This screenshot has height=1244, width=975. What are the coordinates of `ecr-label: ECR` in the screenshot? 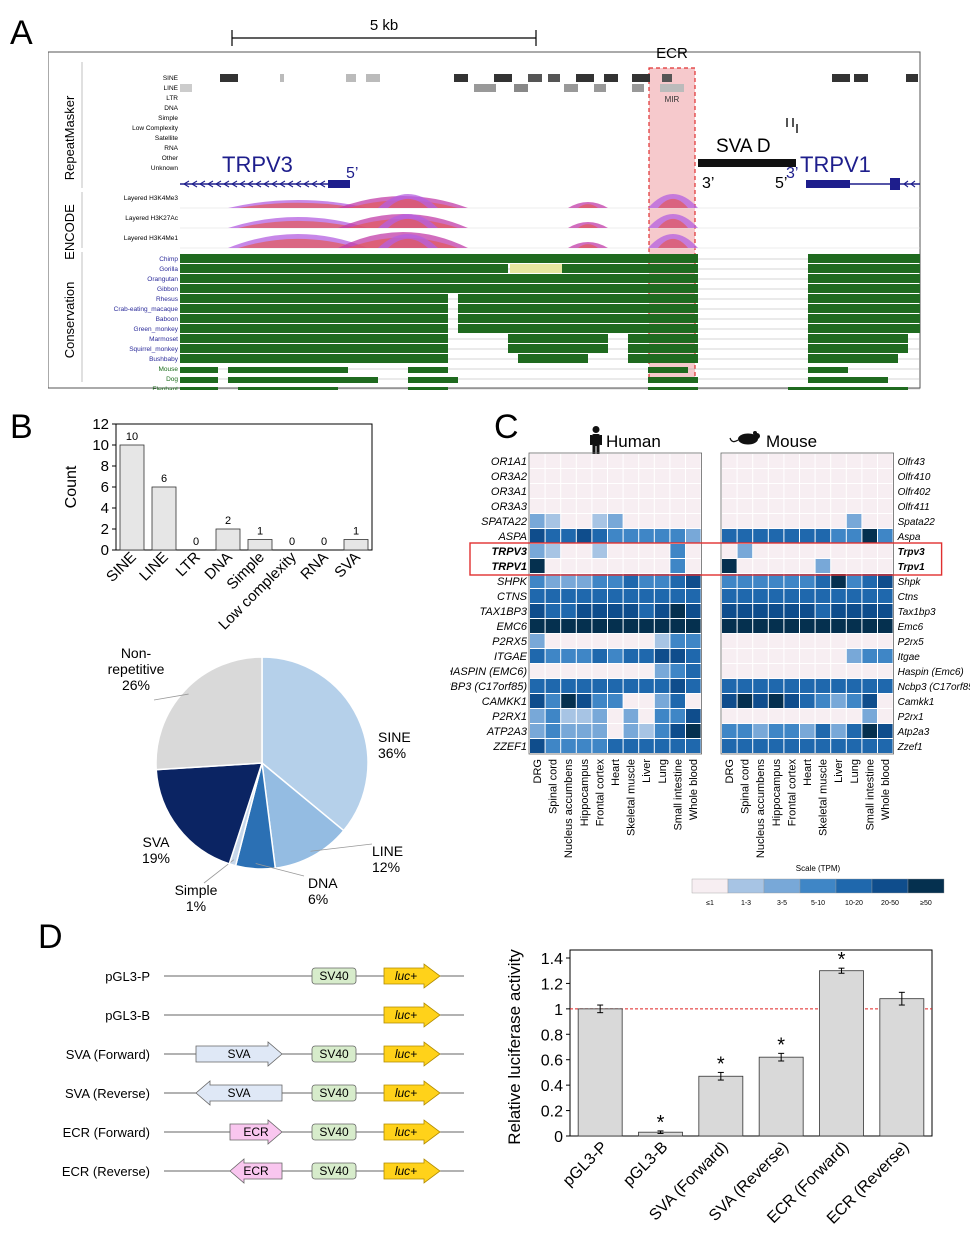 It's located at (672, 53).